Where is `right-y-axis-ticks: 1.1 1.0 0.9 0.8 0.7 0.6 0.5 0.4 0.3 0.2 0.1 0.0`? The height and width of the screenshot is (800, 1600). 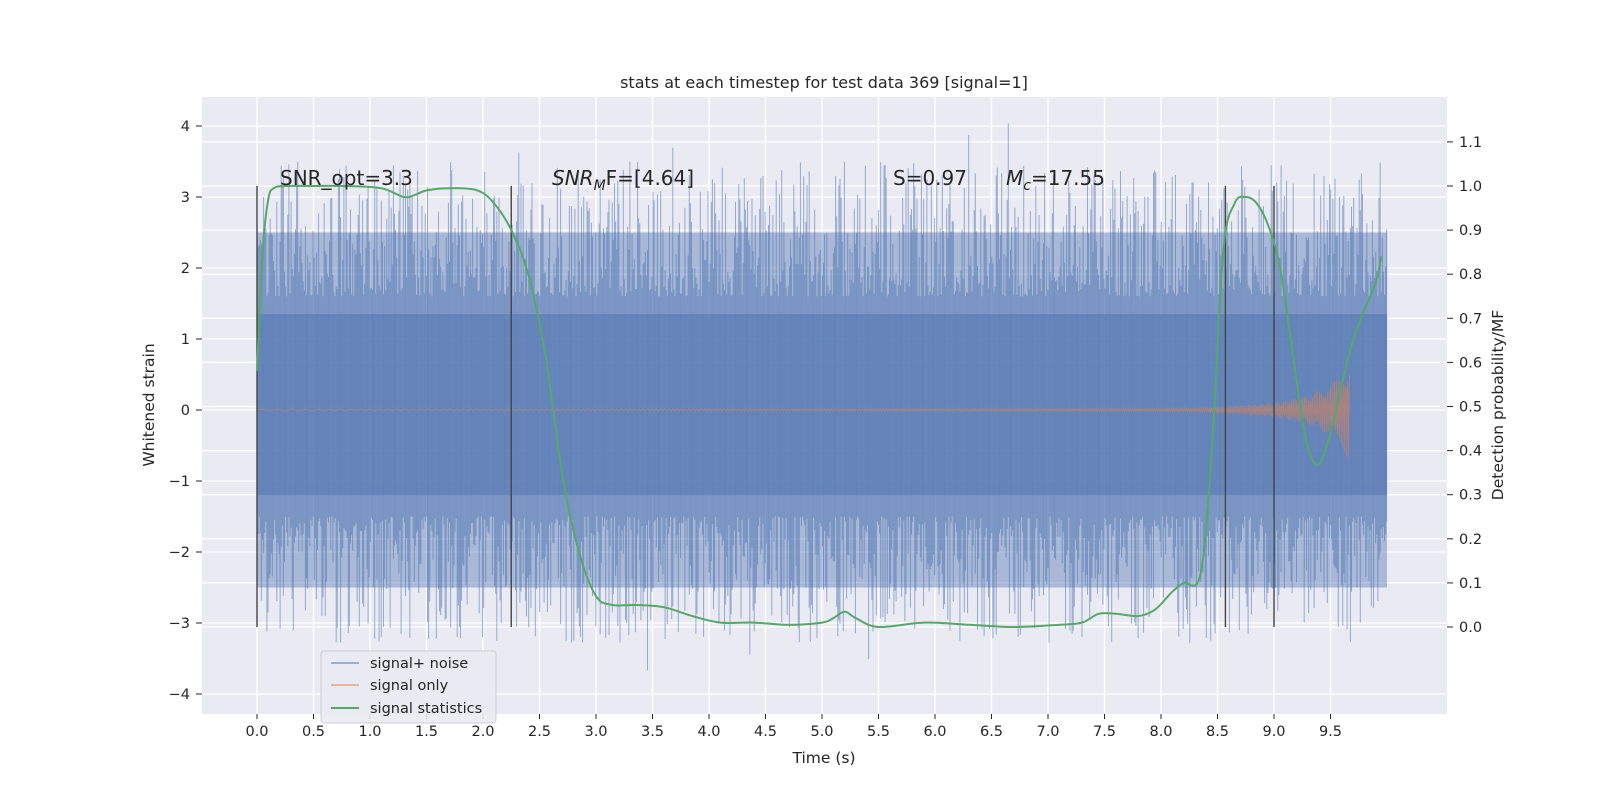 right-y-axis-ticks: 1.1 1.0 0.9 0.8 0.7 0.6 0.5 0.4 0.3 0.2 0.1 0.0 is located at coordinates (1464, 385).